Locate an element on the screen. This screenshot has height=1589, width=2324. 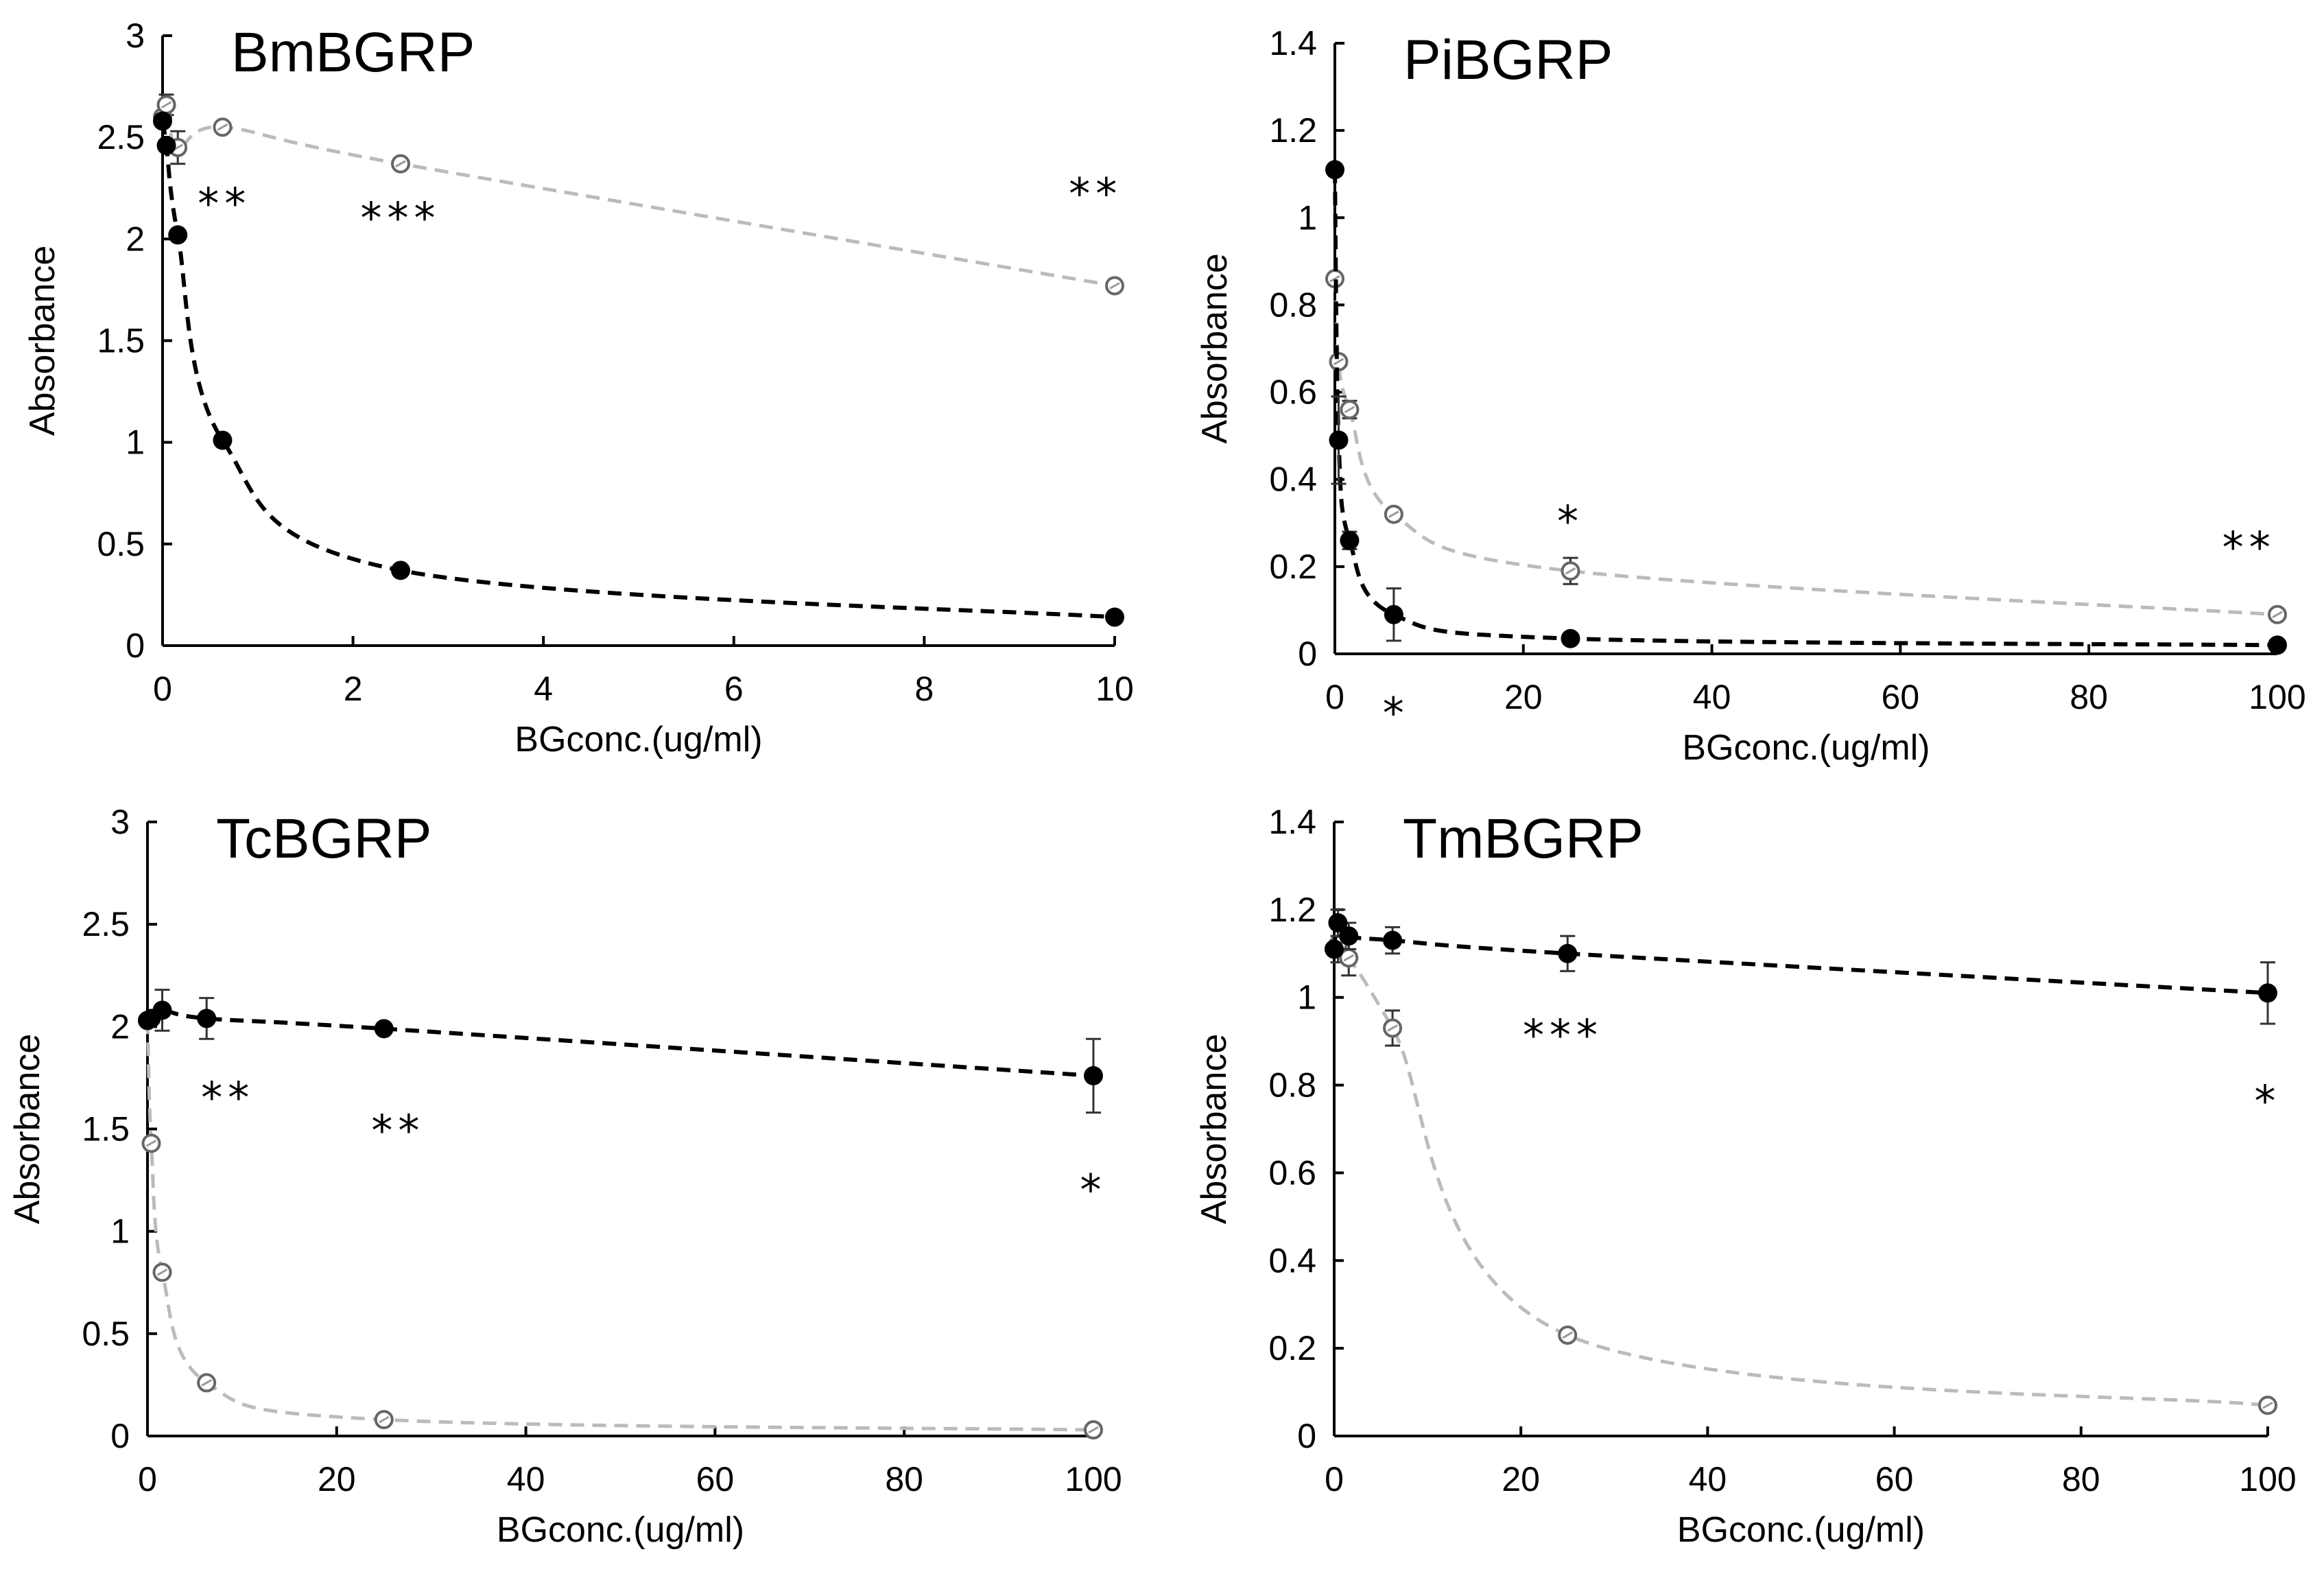
y-tick-label: 2 is located at coordinates (120, 1027).